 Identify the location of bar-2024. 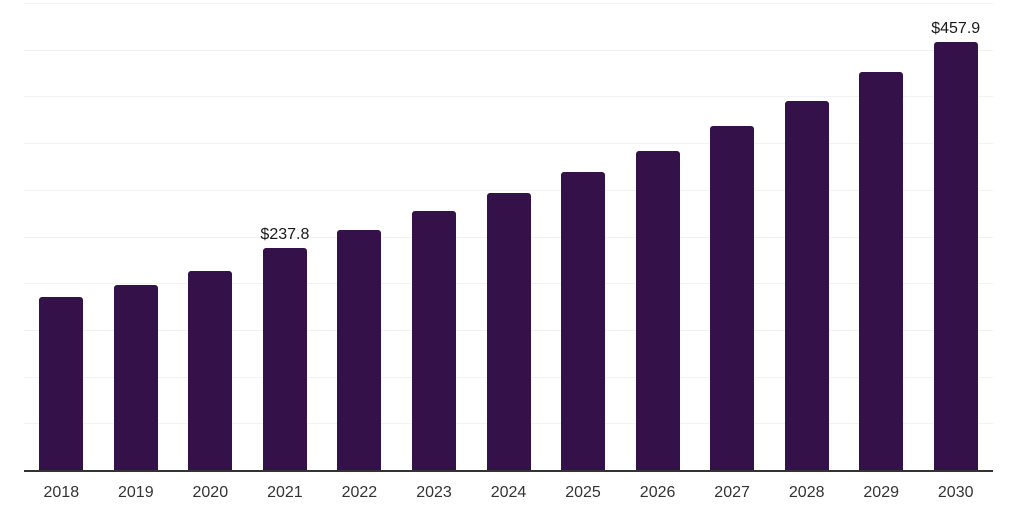
(508, 331).